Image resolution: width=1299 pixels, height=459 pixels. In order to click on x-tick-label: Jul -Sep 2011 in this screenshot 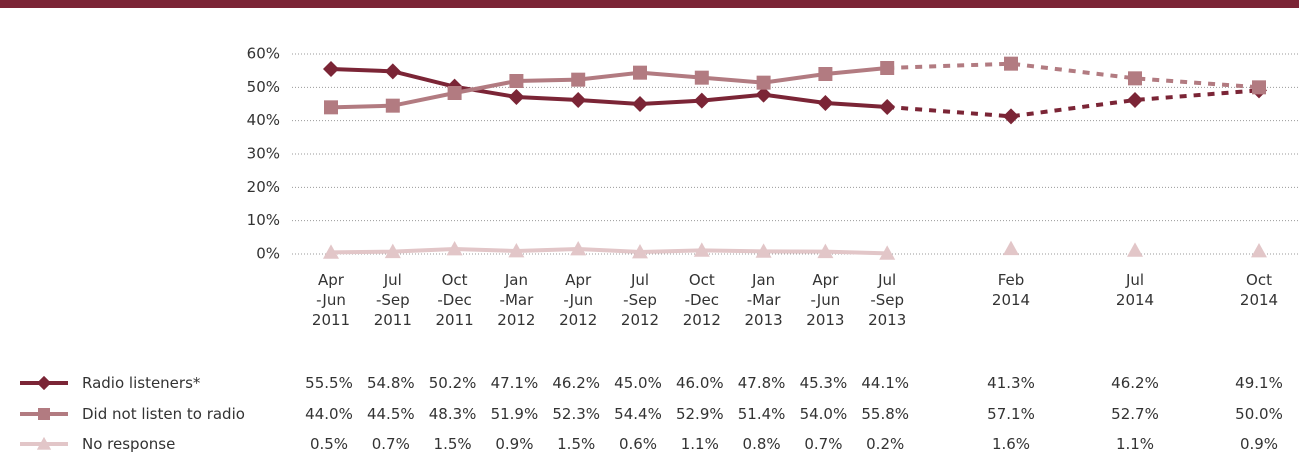, I will do `click(392, 300)`.